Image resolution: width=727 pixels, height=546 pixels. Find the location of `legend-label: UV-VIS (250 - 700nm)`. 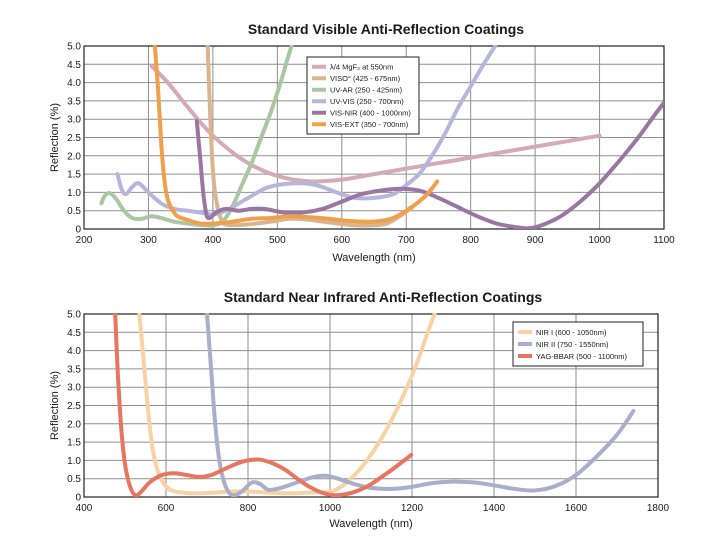

legend-label: UV-VIS (250 - 700nm) is located at coordinates (367, 101).